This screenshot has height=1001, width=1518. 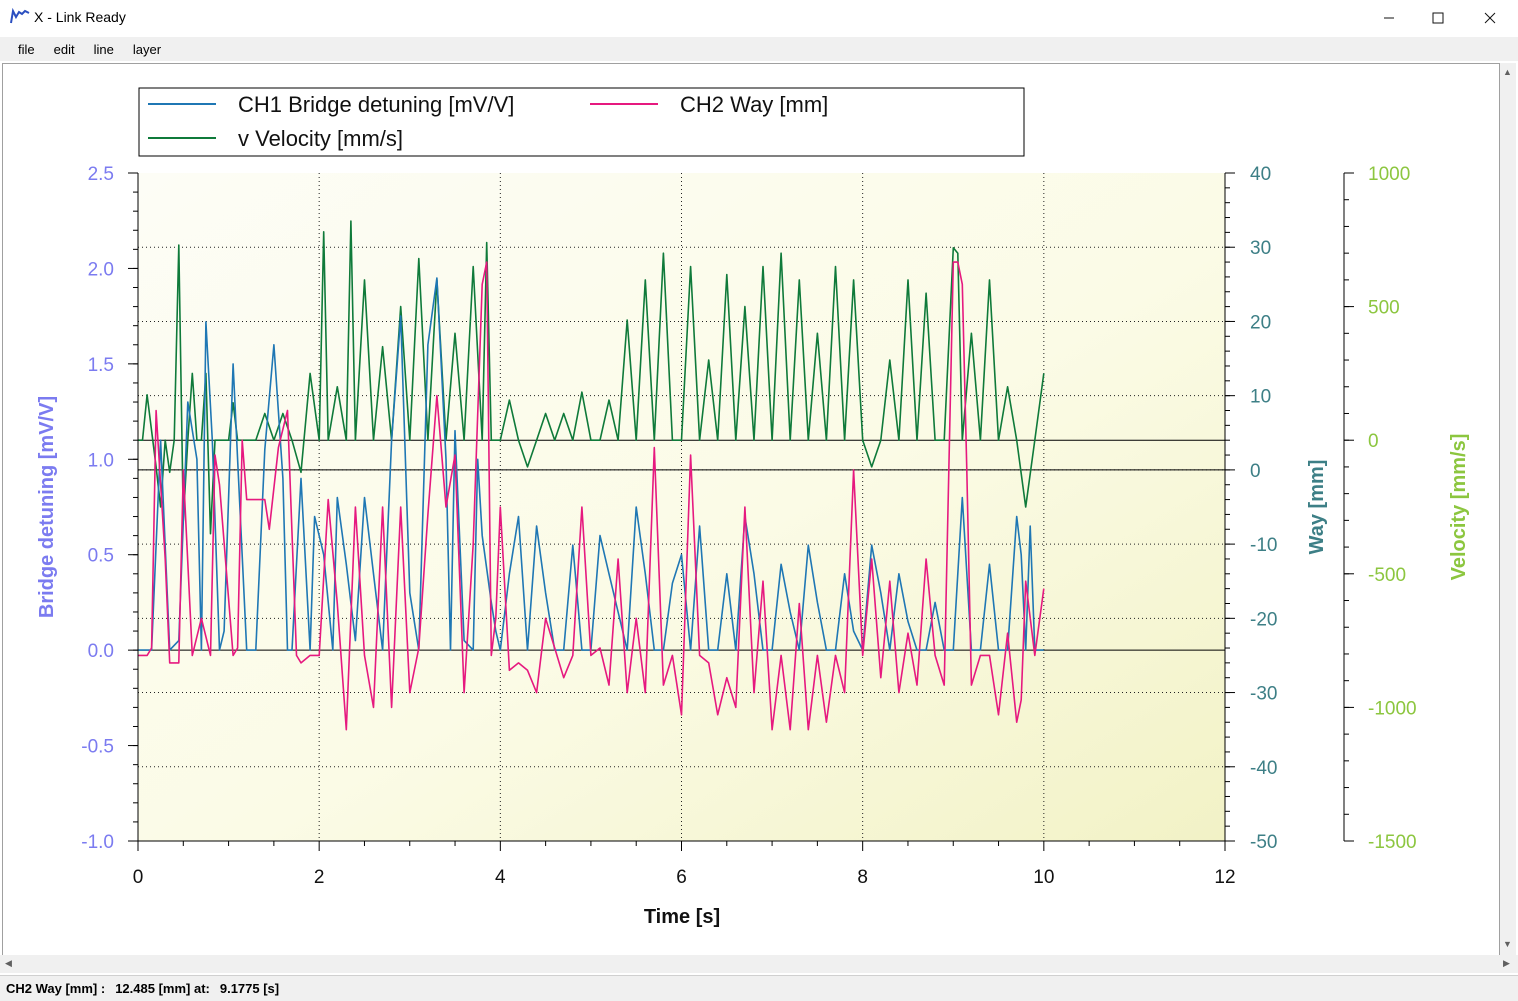 I want to click on app-logo-icon, so click(x=20, y=16).